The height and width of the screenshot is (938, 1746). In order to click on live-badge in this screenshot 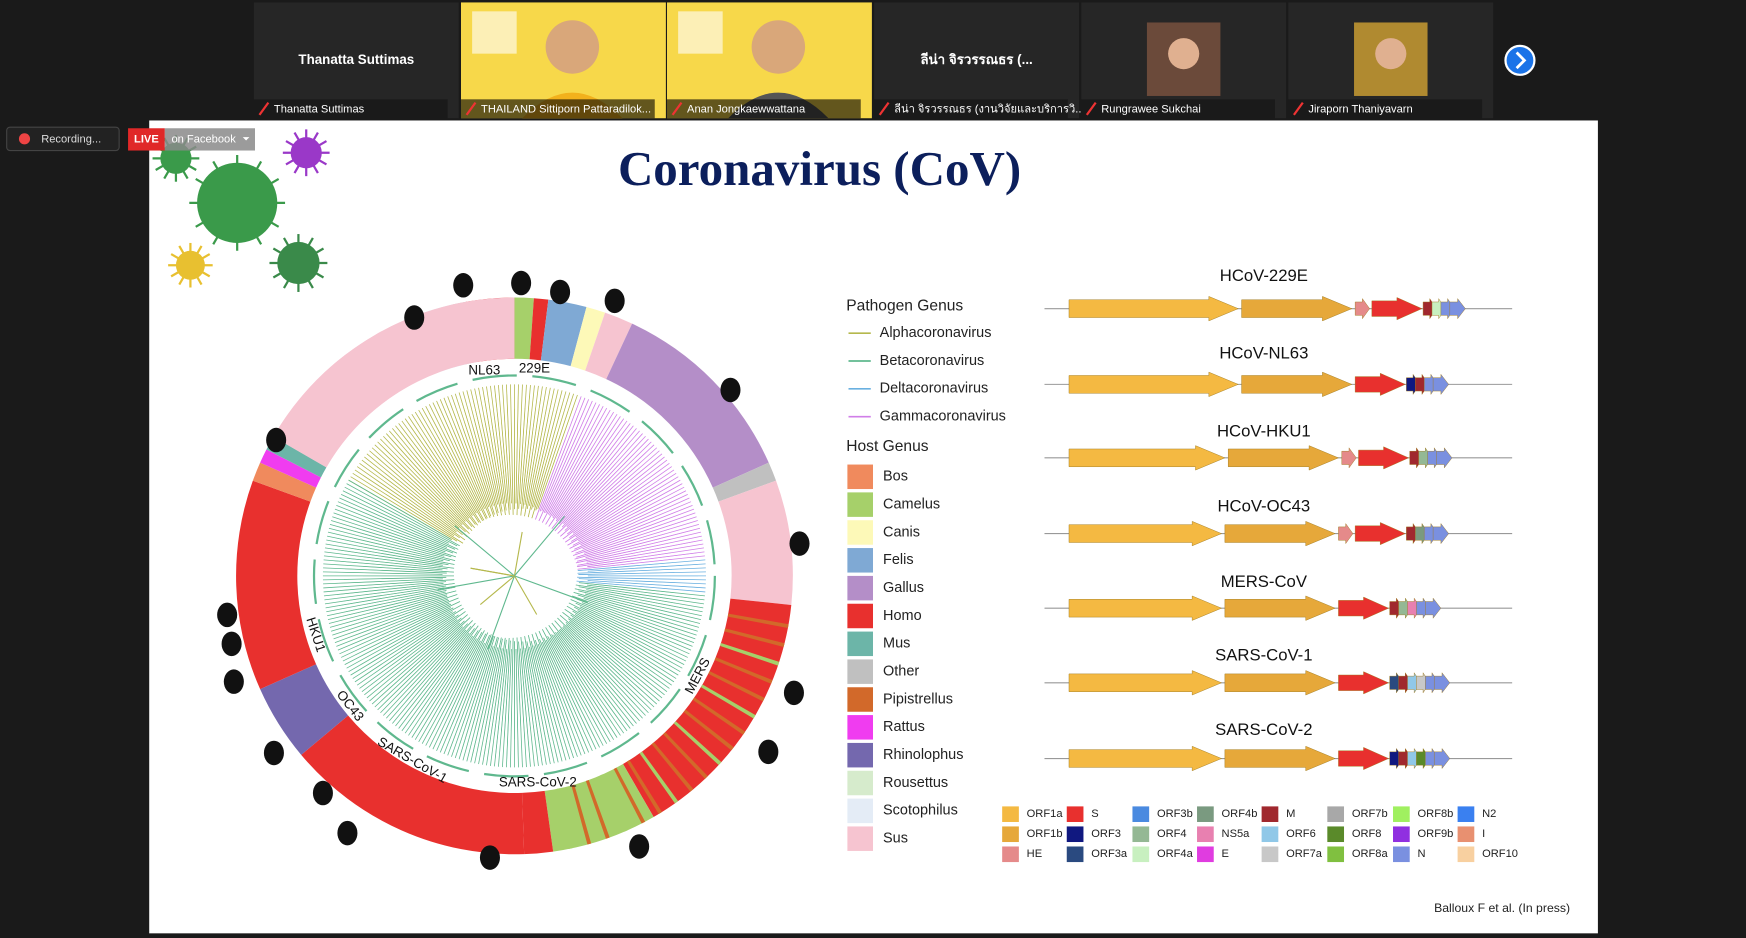, I will do `click(146, 139)`.